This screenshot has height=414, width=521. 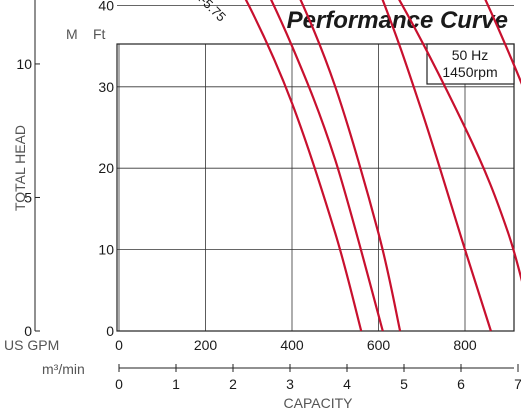 I want to click on y-axis-m, so click(x=37, y=166).